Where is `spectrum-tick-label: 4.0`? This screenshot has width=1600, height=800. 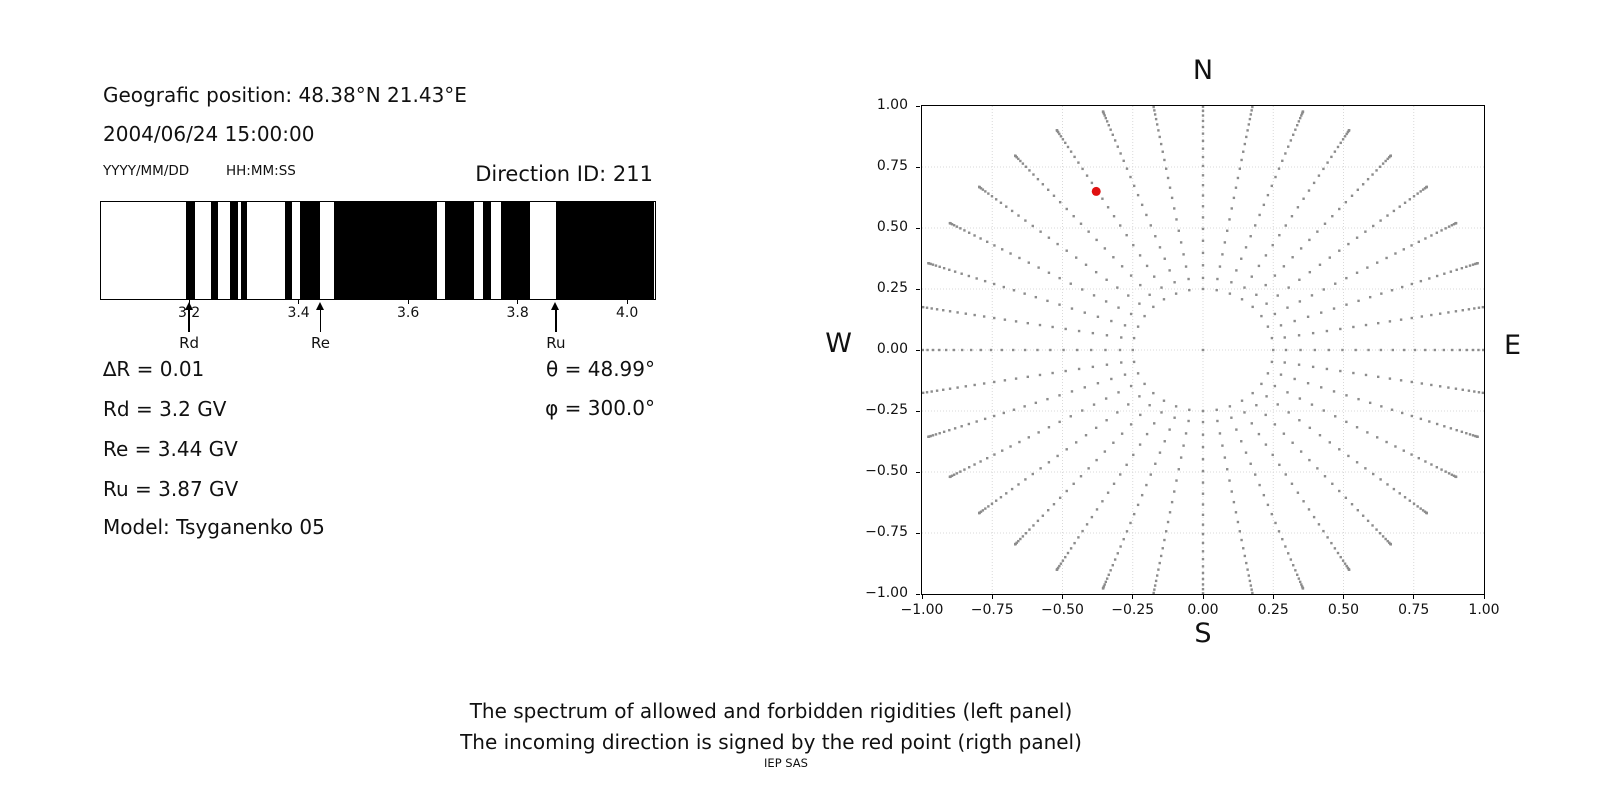 spectrum-tick-label: 4.0 is located at coordinates (627, 313).